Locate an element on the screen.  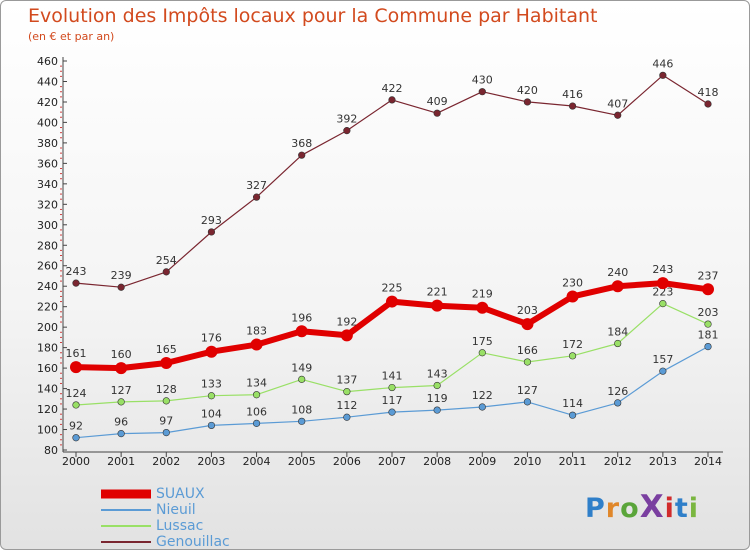
data-label-lussac: 149 is located at coordinates (301, 367).